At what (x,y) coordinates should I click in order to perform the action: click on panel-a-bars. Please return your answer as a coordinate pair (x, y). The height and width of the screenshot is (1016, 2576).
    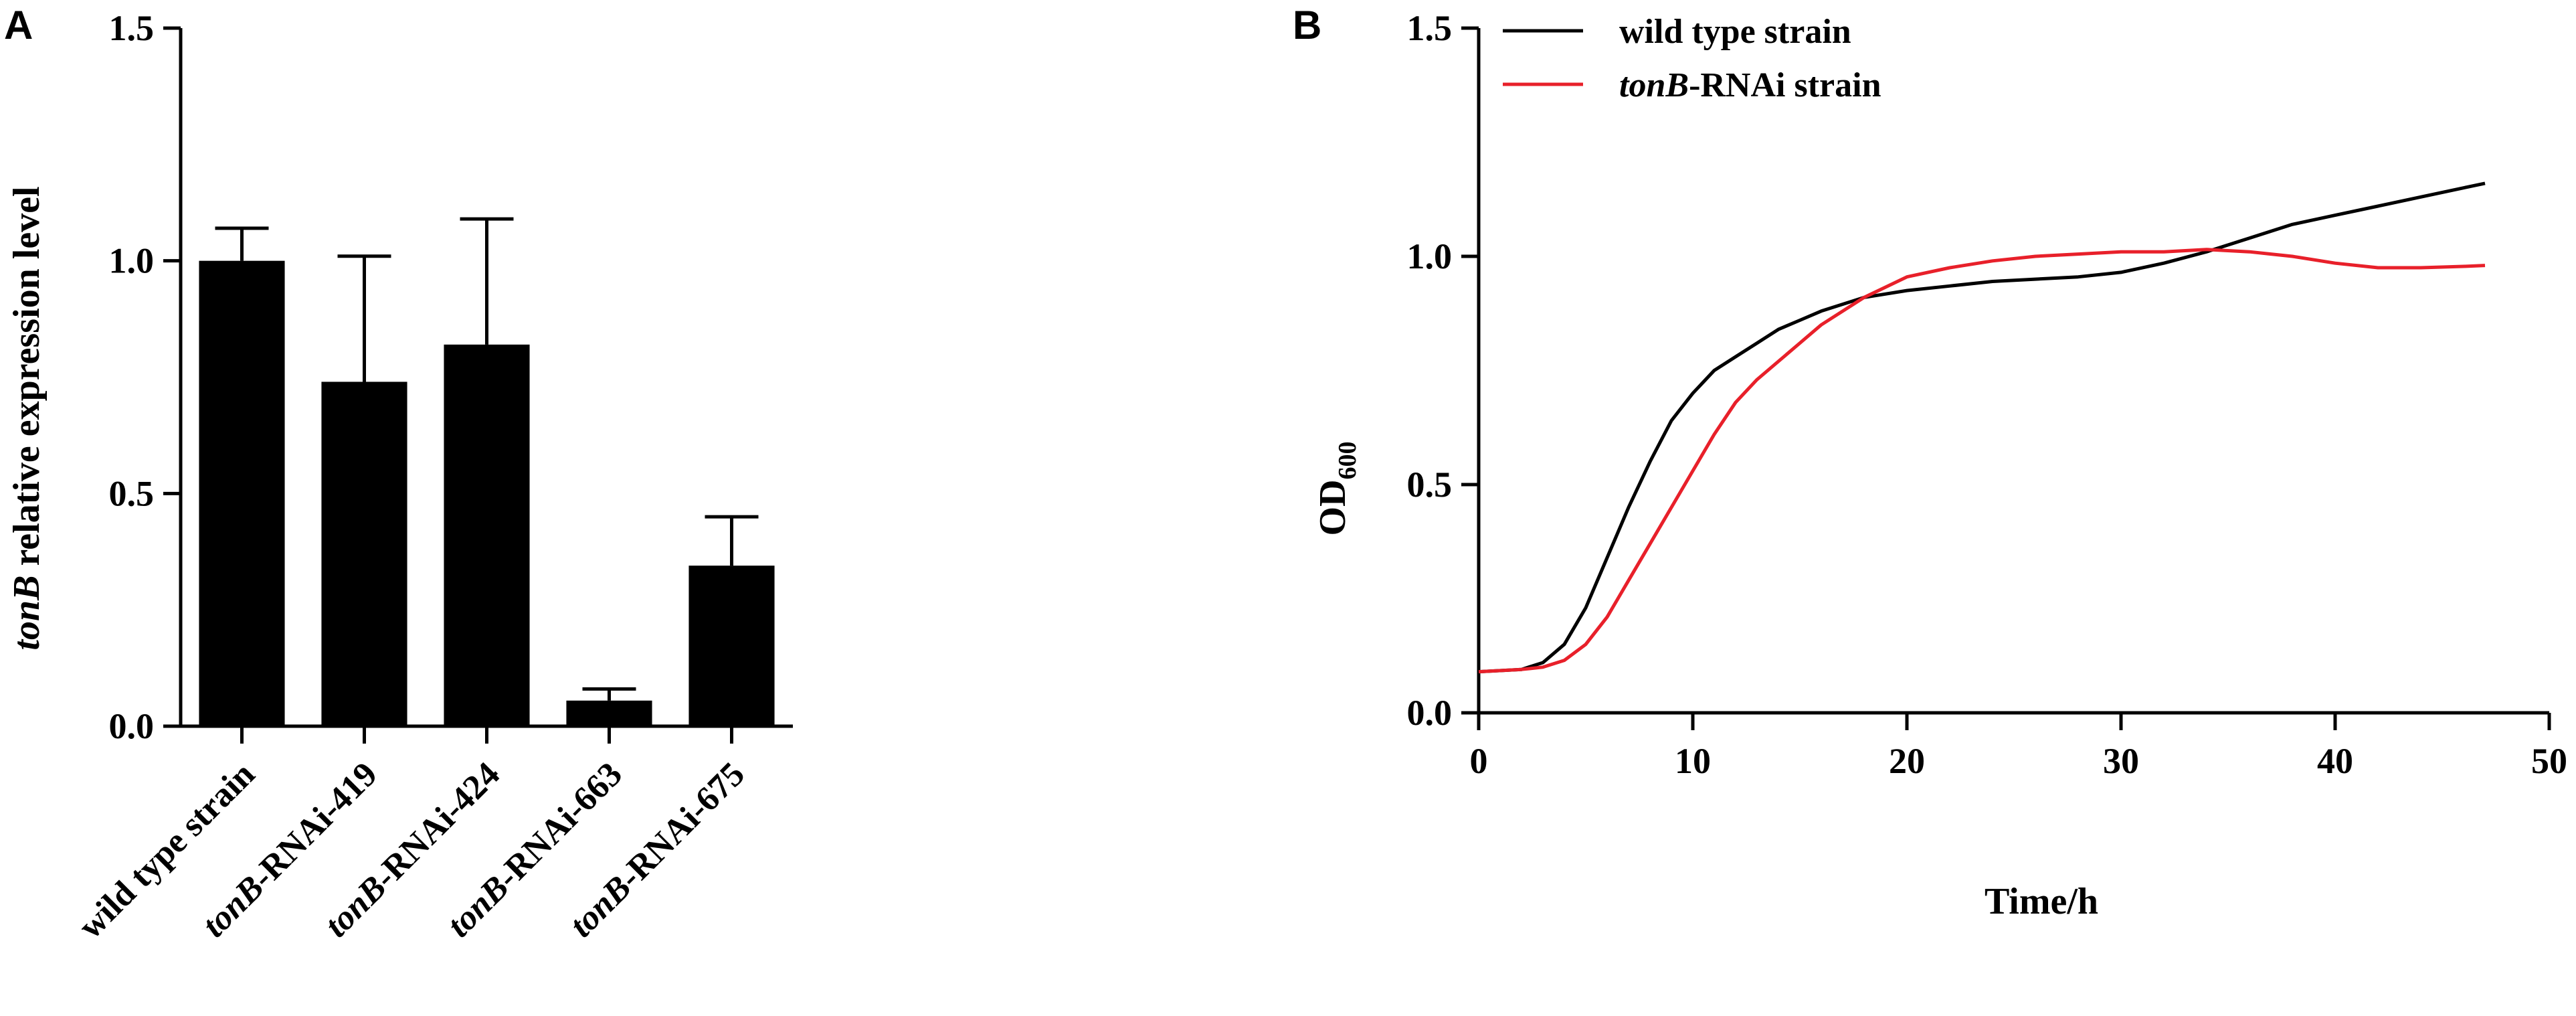
    Looking at the image, I should click on (487, 493).